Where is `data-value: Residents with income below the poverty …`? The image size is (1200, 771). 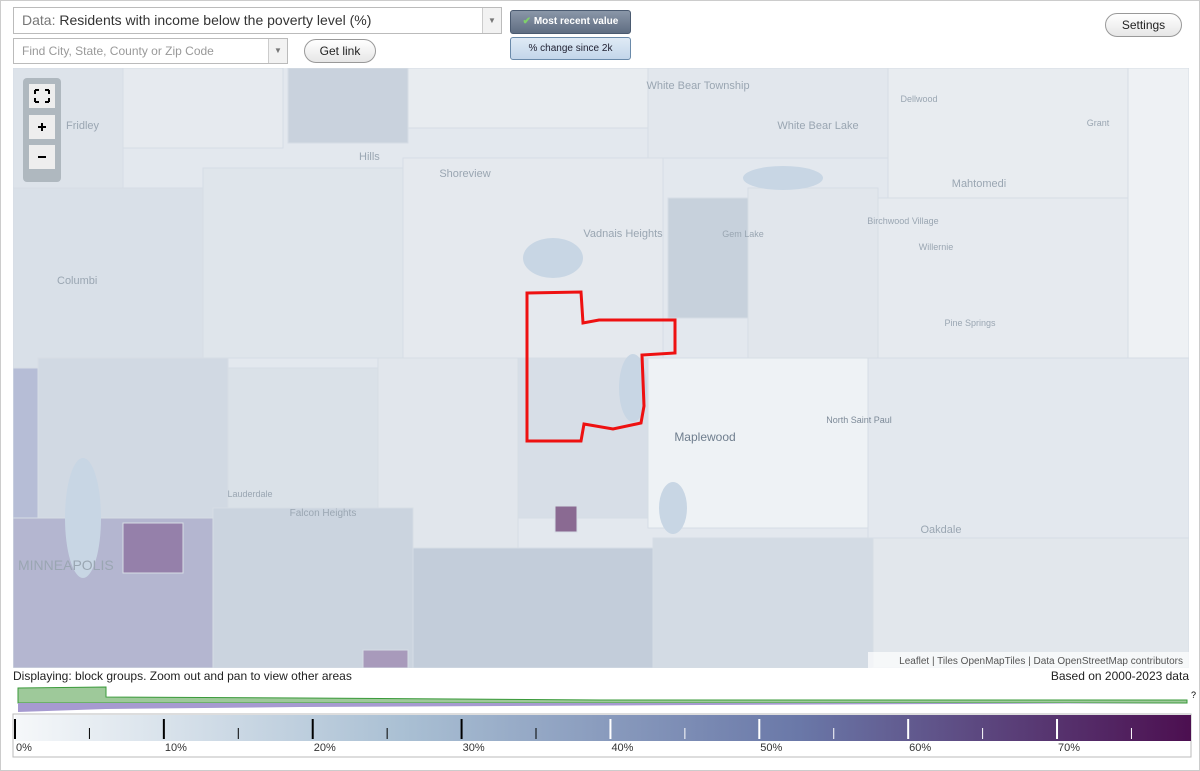 data-value: Residents with income below the poverty … is located at coordinates (215, 20).